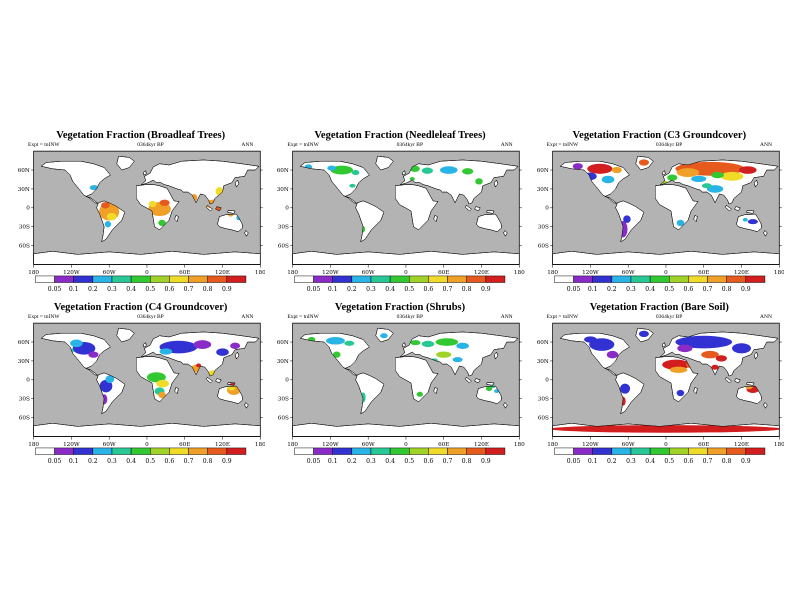 The width and height of the screenshot is (800, 600). What do you see at coordinates (391, 289) in the screenshot?
I see `colorbar-label: 0.4` at bounding box center [391, 289].